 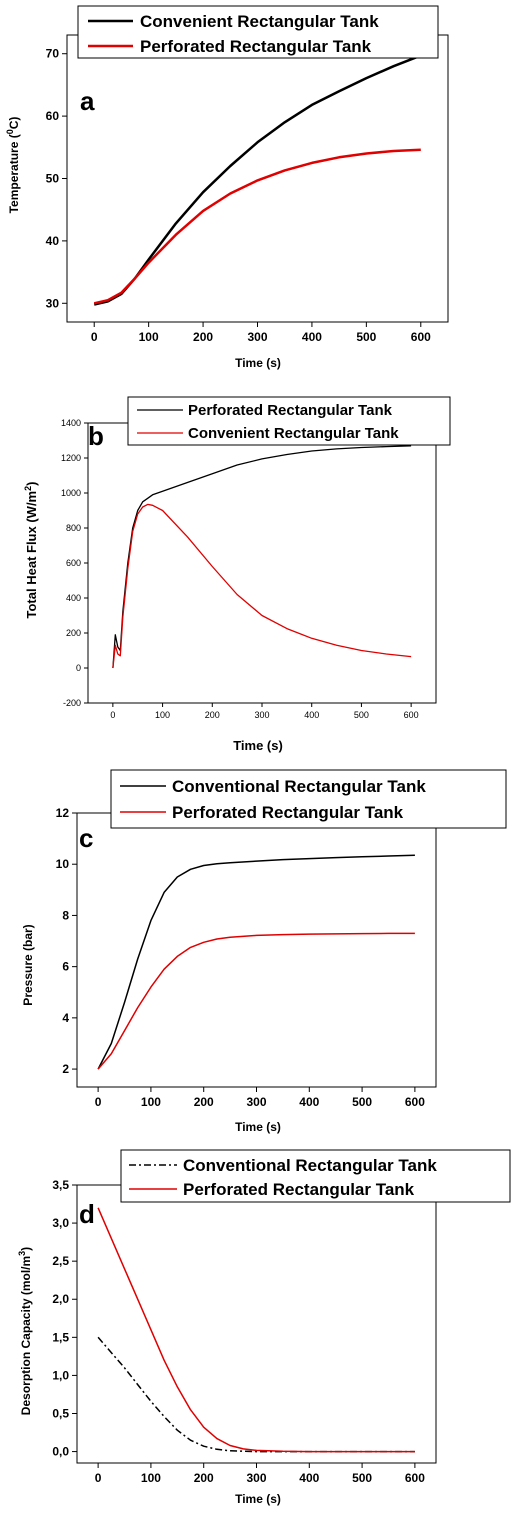 I want to click on y-tick-label: 10, so click(x=63, y=864).